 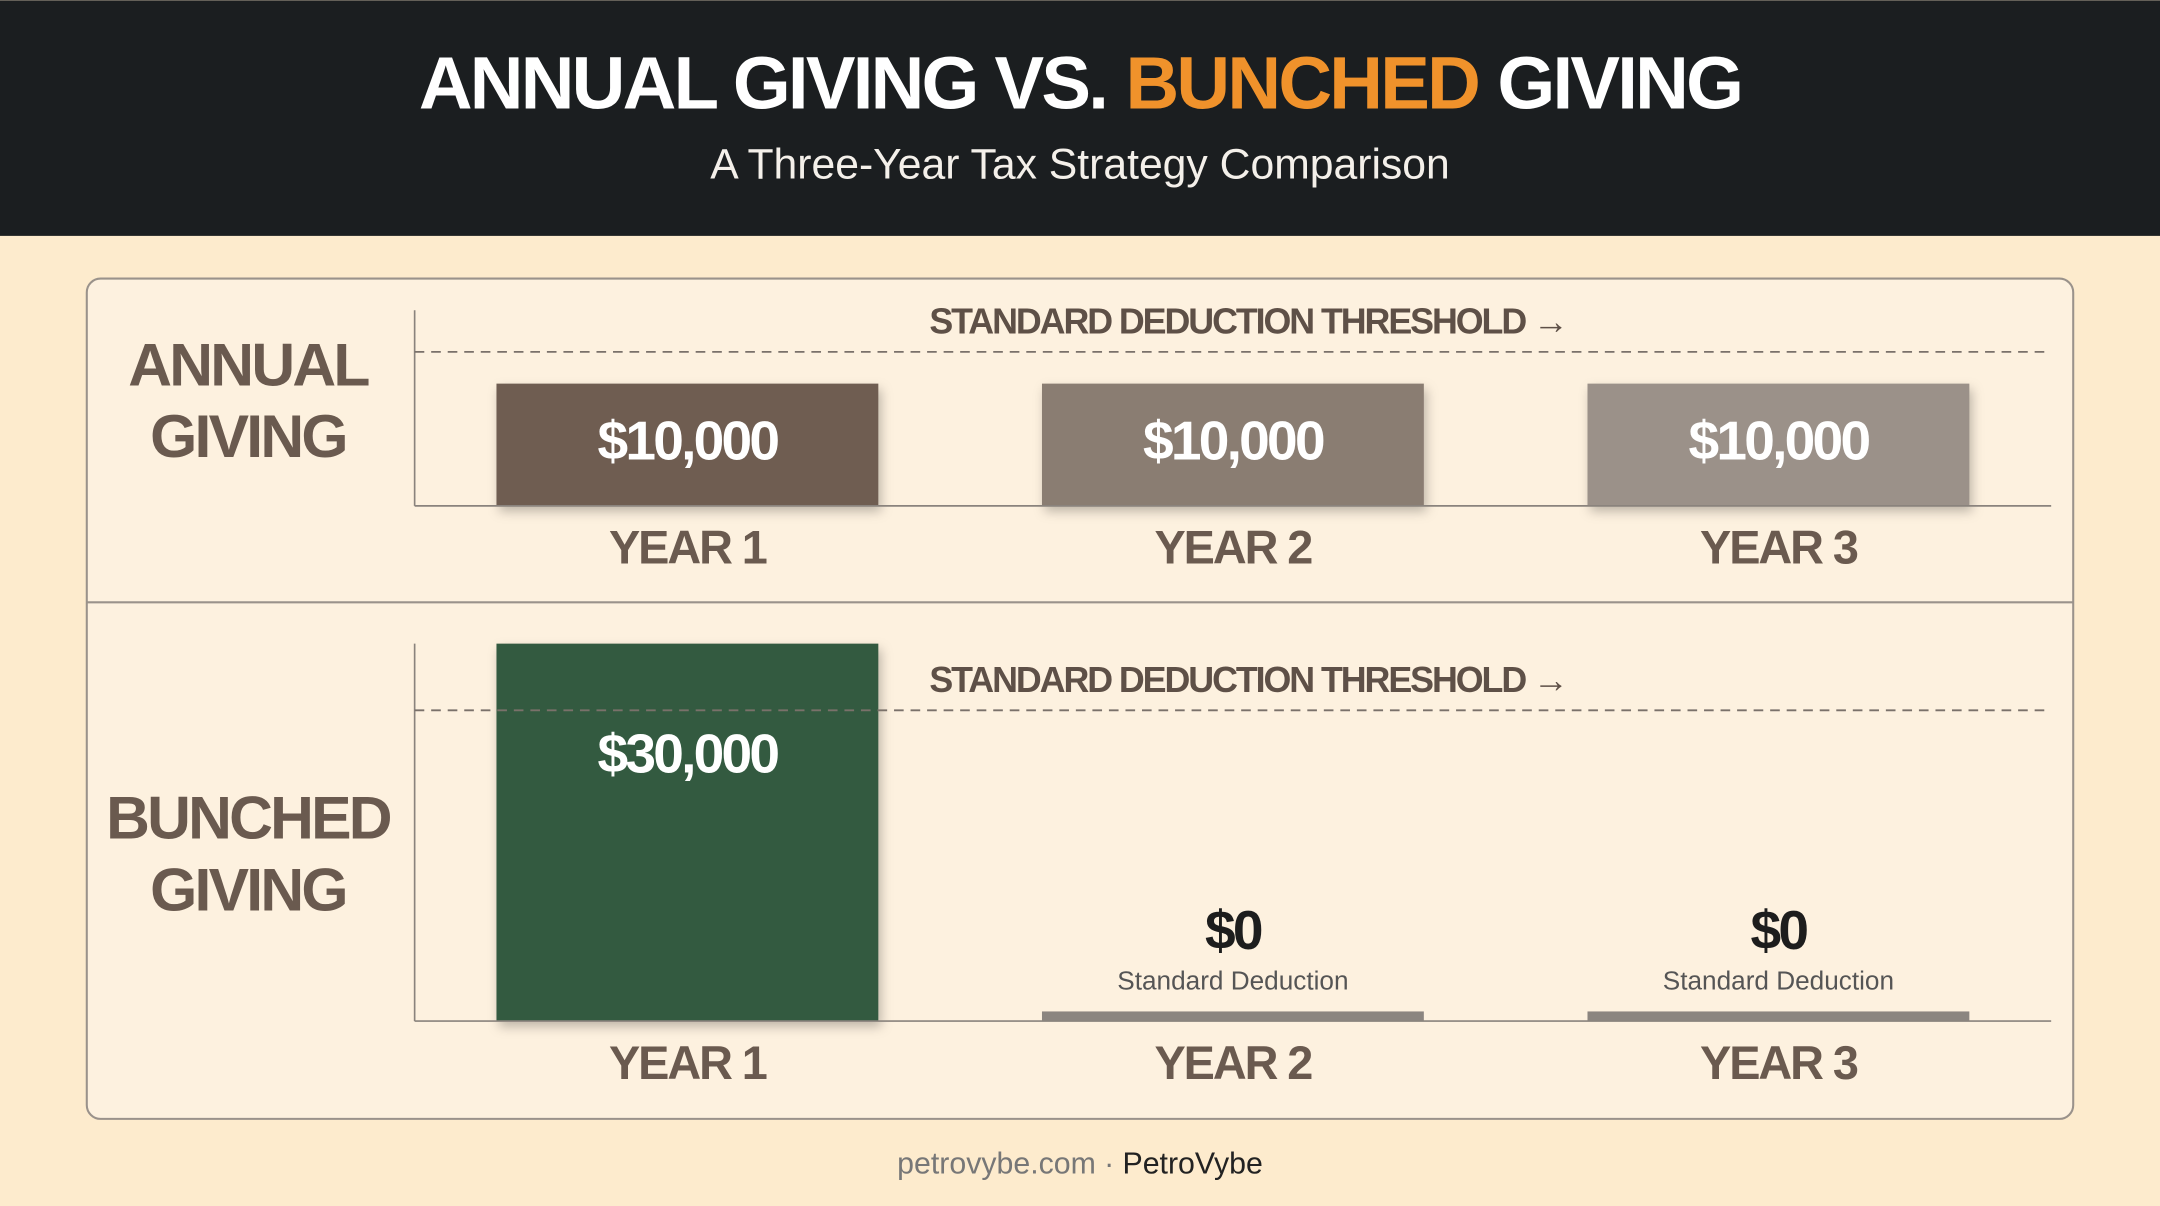 I want to click on panel-title: BUNCHED, so click(x=248, y=818).